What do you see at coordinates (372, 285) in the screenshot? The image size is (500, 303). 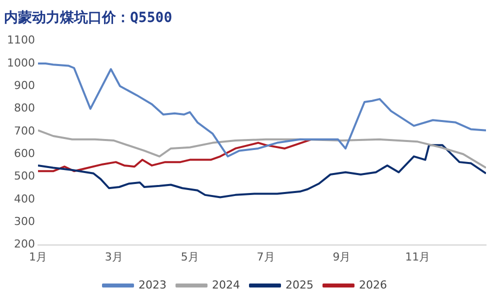 I see `legend-label: 2026` at bounding box center [372, 285].